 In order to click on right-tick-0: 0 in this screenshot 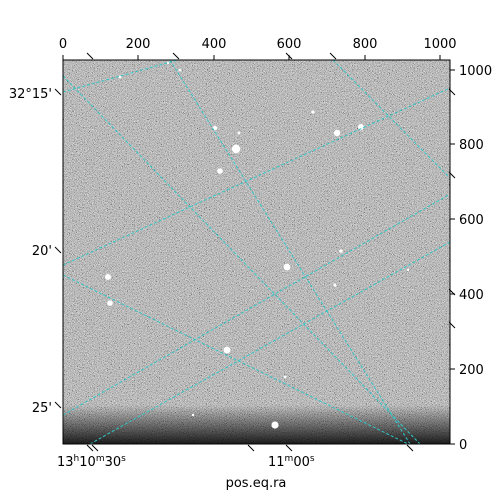, I will do `click(463, 445)`.